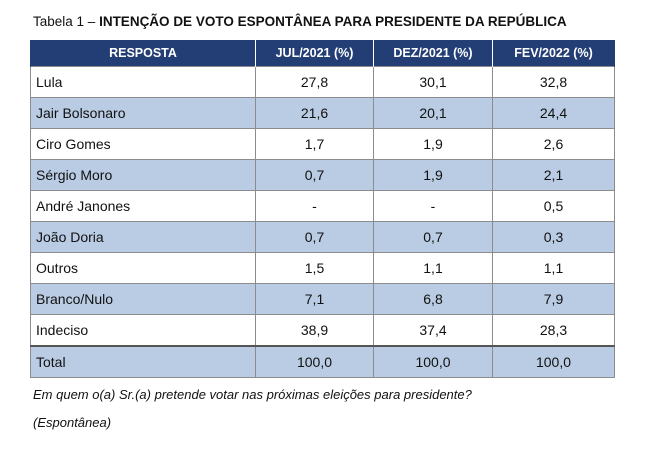  What do you see at coordinates (553, 237) in the screenshot?
I see `cell-value: 0,3` at bounding box center [553, 237].